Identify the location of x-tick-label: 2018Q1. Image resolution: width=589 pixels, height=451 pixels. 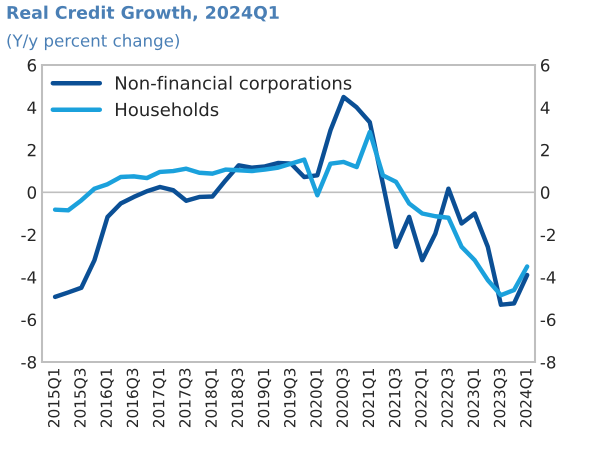
(212, 398).